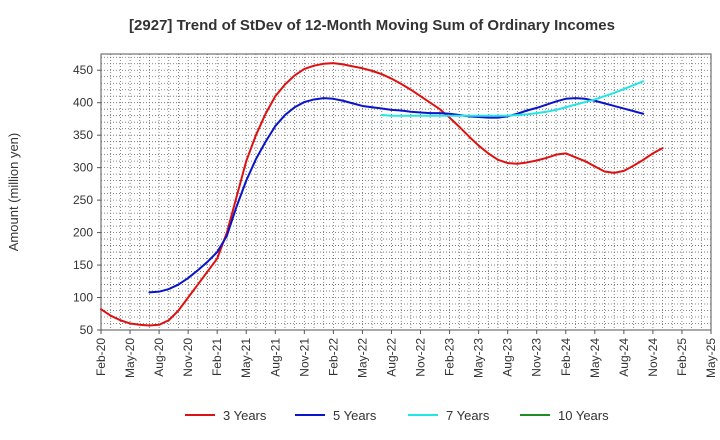 The image size is (720, 440). Describe the element at coordinates (159, 357) in the screenshot. I see `x-tick-label: Aug-20` at that location.